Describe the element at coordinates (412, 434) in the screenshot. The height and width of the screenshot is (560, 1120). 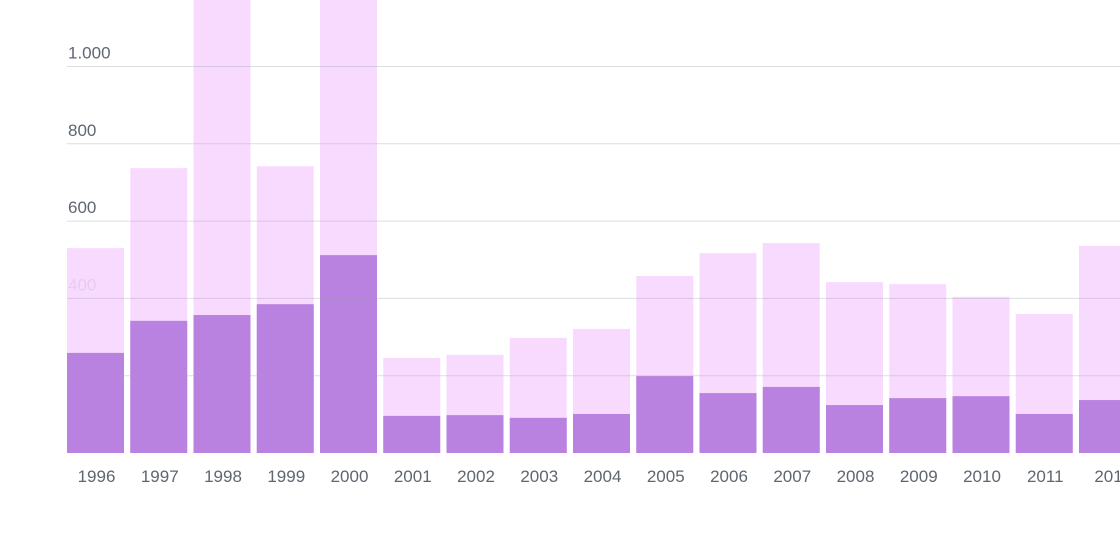
I see `bar-subset-2001` at that location.